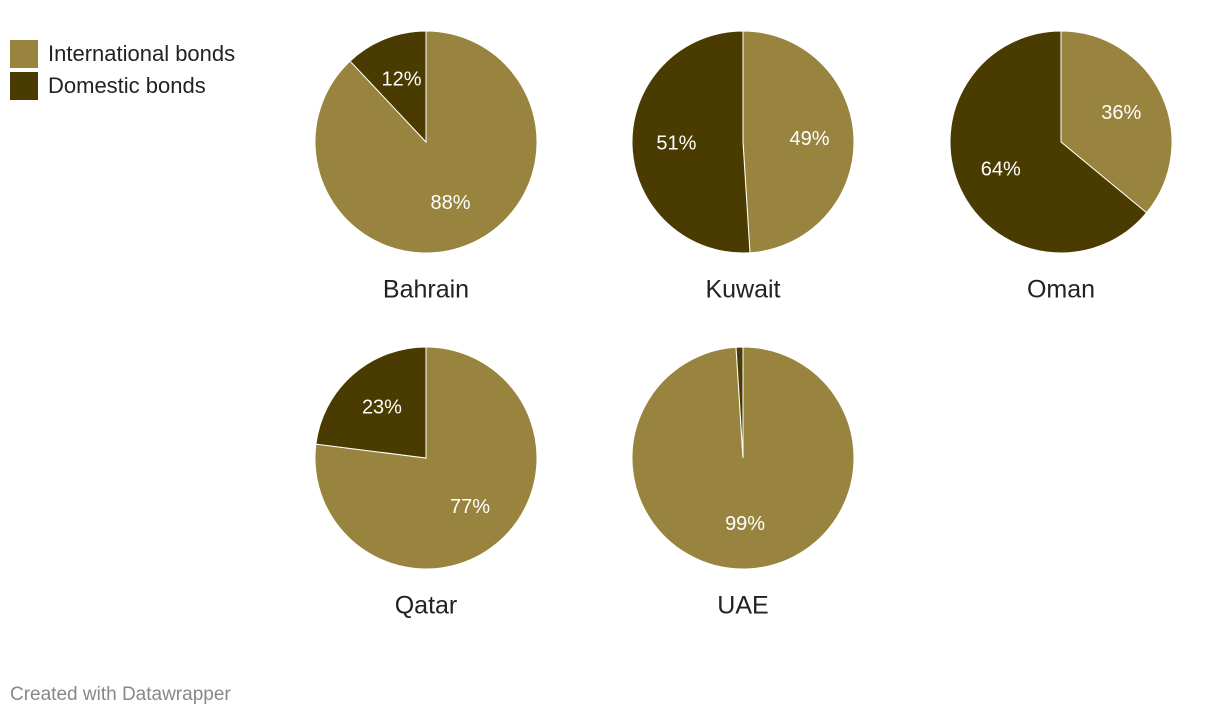  Describe the element at coordinates (470, 507) in the screenshot. I see `value-label: 77%` at that location.